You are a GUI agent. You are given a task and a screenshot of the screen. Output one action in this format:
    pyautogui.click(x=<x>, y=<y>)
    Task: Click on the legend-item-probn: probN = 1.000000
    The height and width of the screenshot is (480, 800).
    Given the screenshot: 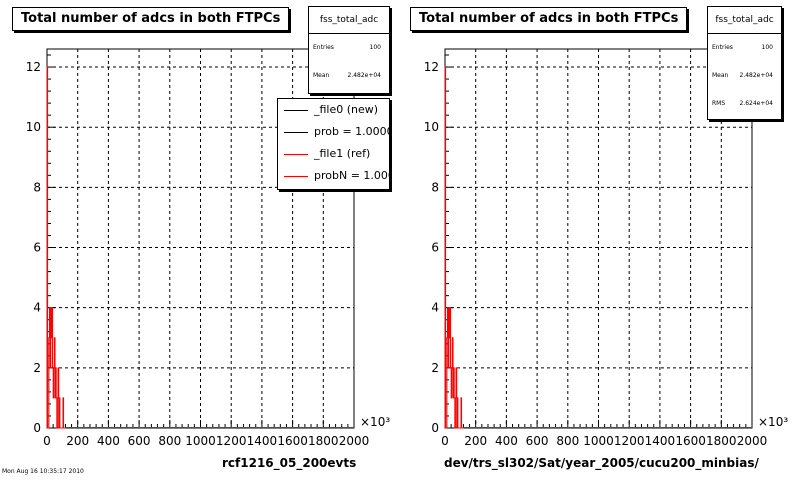 What is the action you would take?
    pyautogui.click(x=333, y=176)
    